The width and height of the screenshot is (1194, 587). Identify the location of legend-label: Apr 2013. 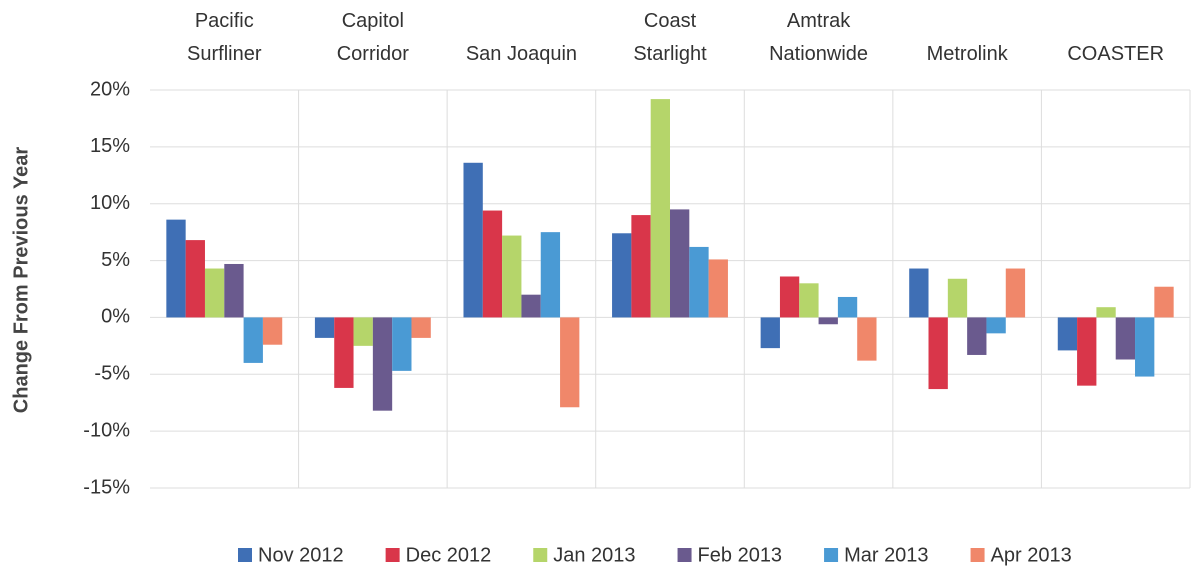
(1031, 555).